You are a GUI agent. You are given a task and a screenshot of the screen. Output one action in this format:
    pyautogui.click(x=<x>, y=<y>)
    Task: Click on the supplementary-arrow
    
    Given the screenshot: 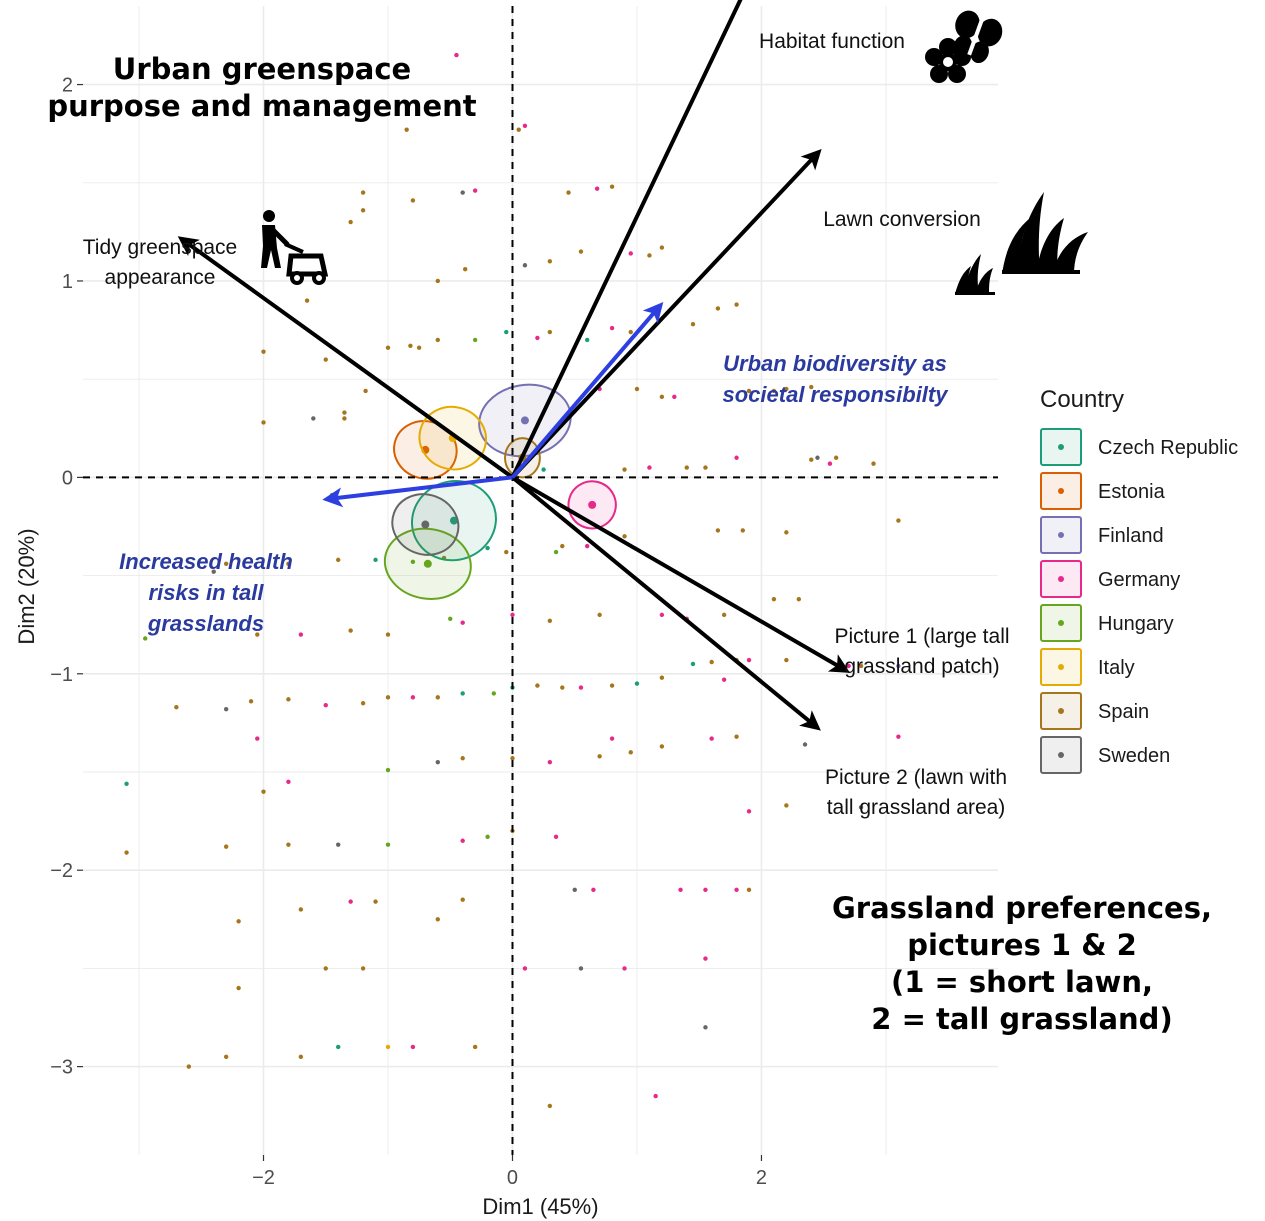 What is the action you would take?
    pyautogui.click(x=587, y=390)
    